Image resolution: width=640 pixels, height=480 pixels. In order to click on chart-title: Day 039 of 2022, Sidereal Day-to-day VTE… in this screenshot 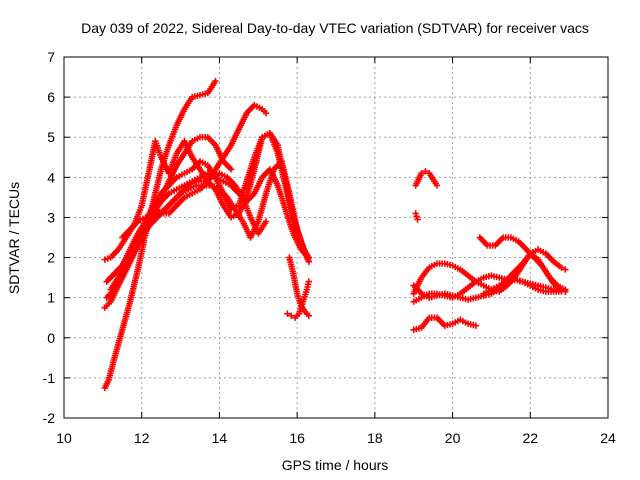, I will do `click(335, 28)`.